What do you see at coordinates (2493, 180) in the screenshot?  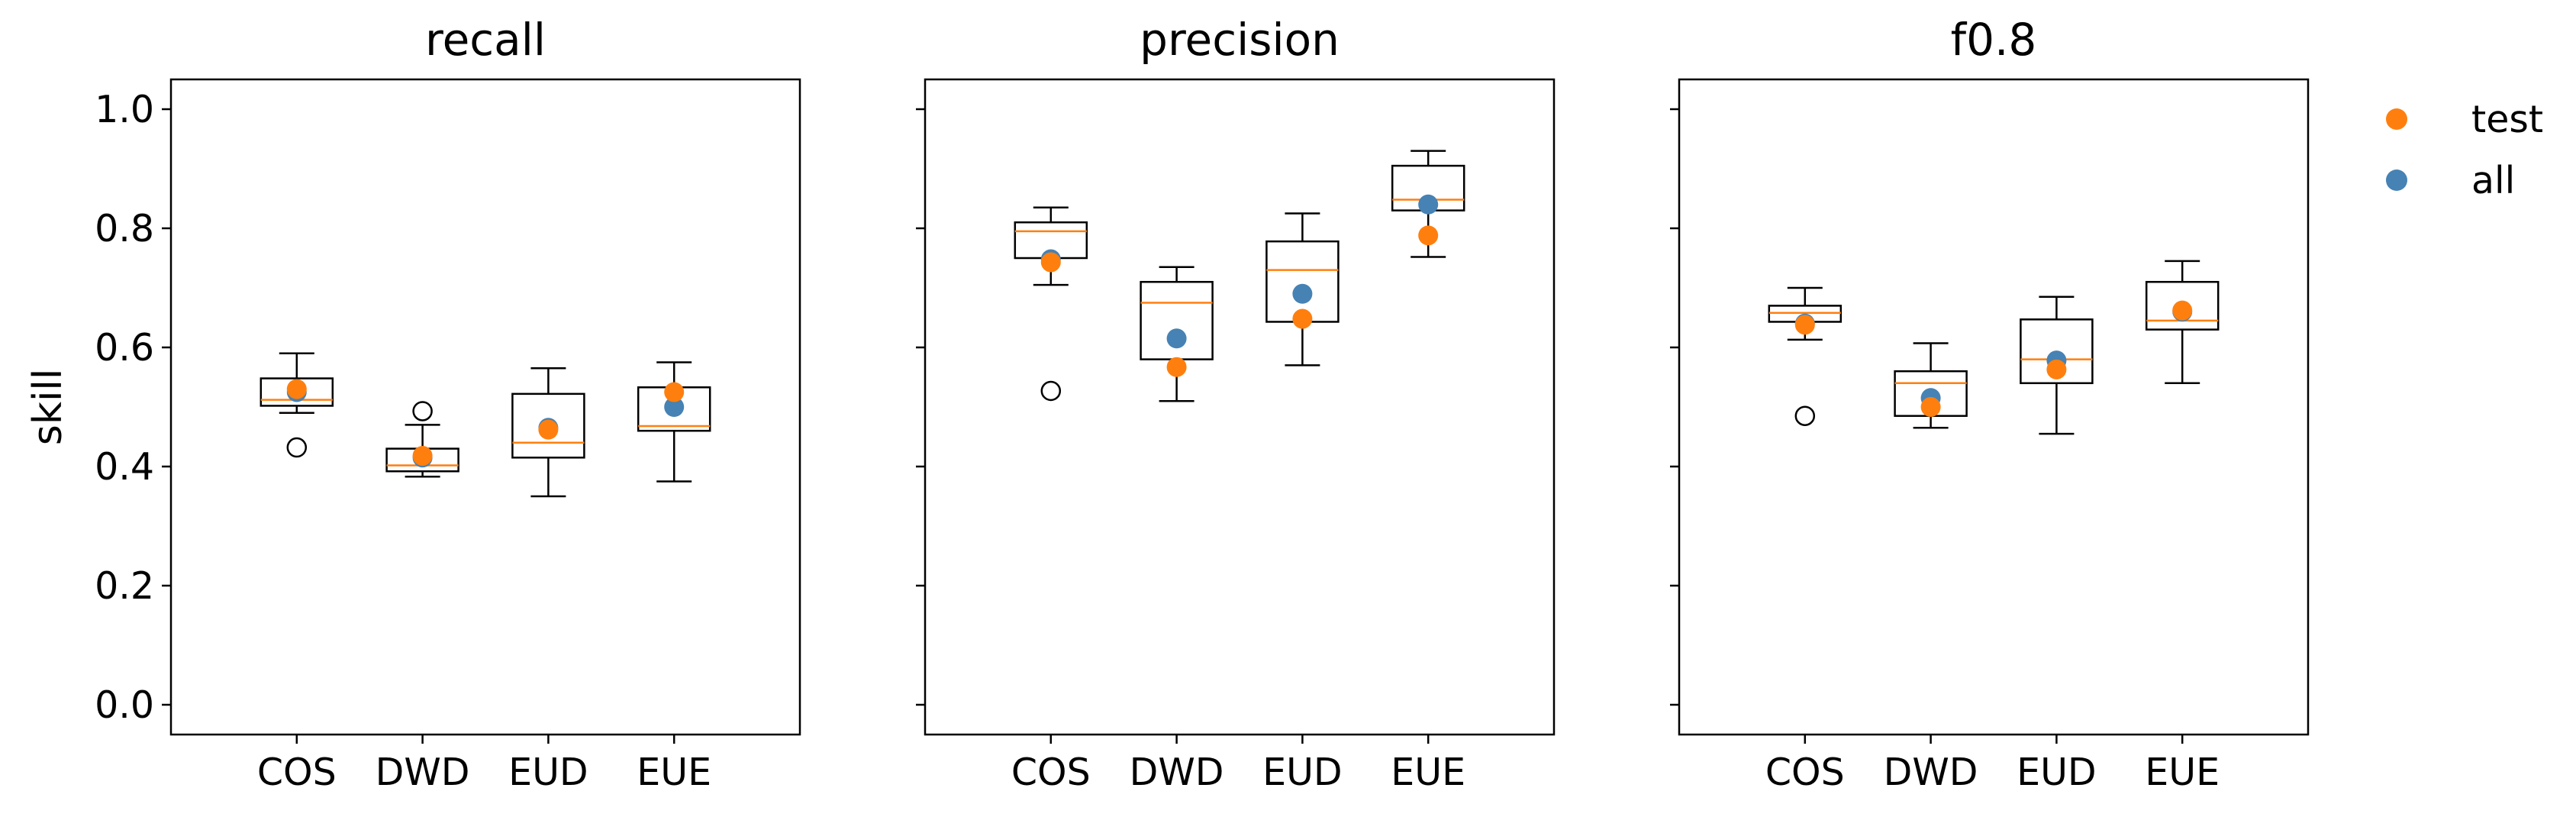 I see `legend-label-all: all` at bounding box center [2493, 180].